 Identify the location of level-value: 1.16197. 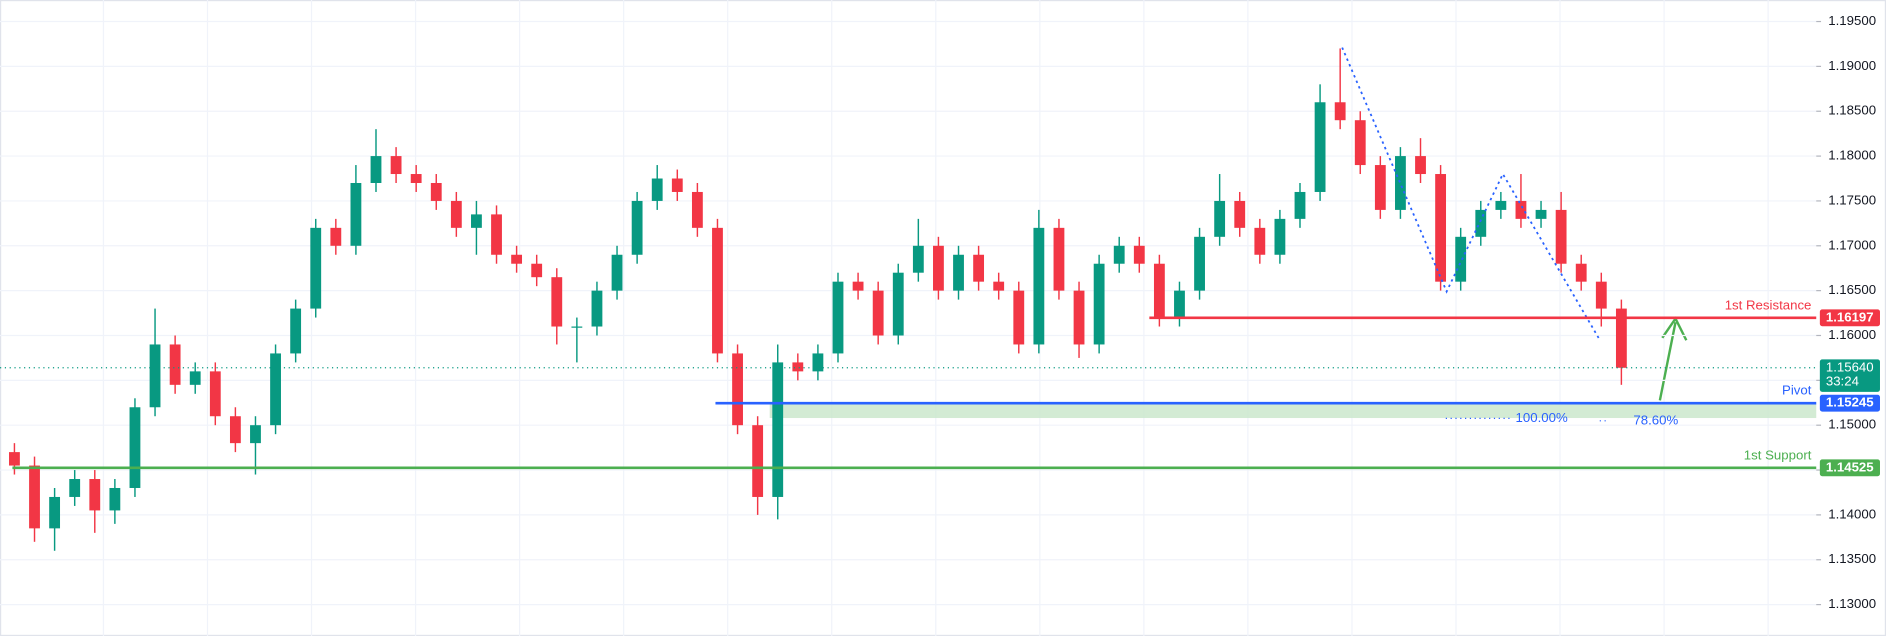
(1850, 316).